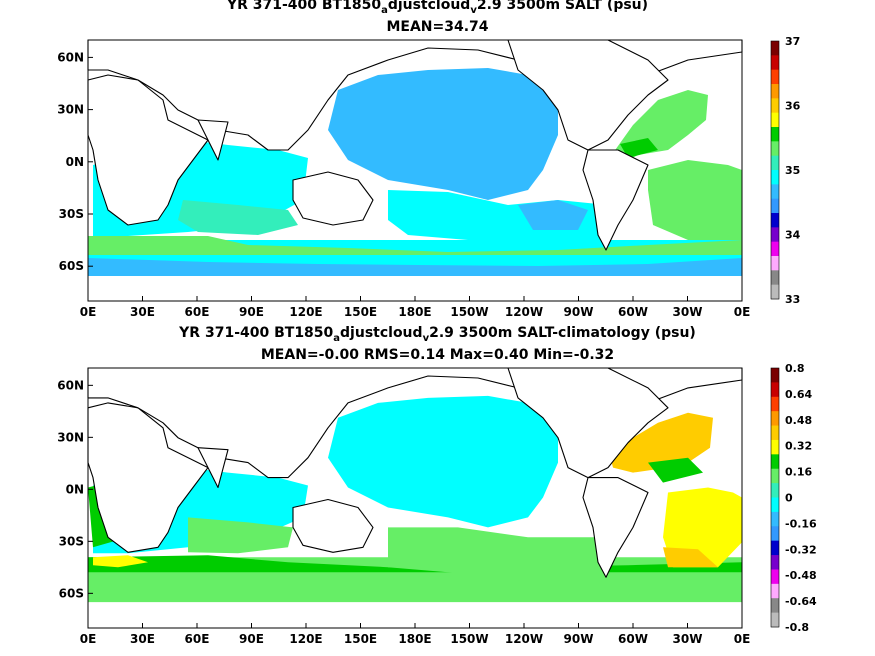 The height and width of the screenshot is (656, 875). Describe the element at coordinates (801, 575) in the screenshot. I see `bottom-colorbar-label: -0.48` at that location.